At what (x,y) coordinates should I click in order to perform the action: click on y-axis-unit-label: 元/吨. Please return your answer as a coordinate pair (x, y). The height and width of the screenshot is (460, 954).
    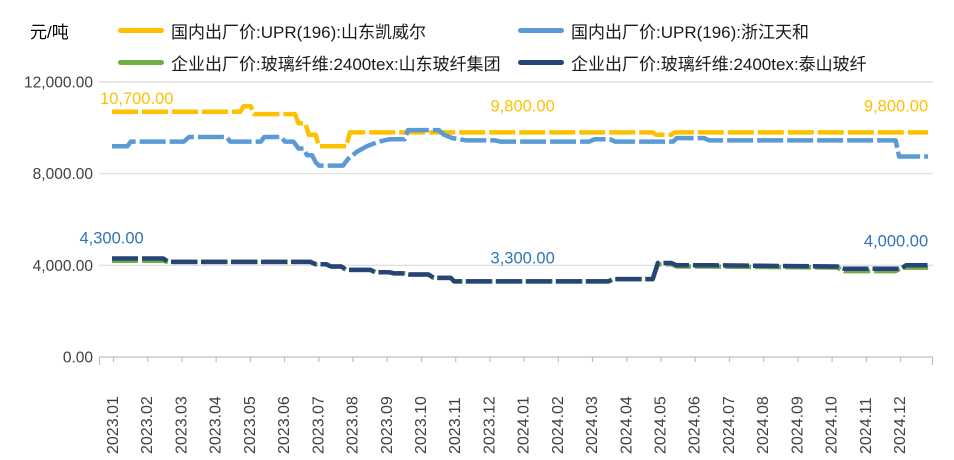
    Looking at the image, I should click on (49, 32).